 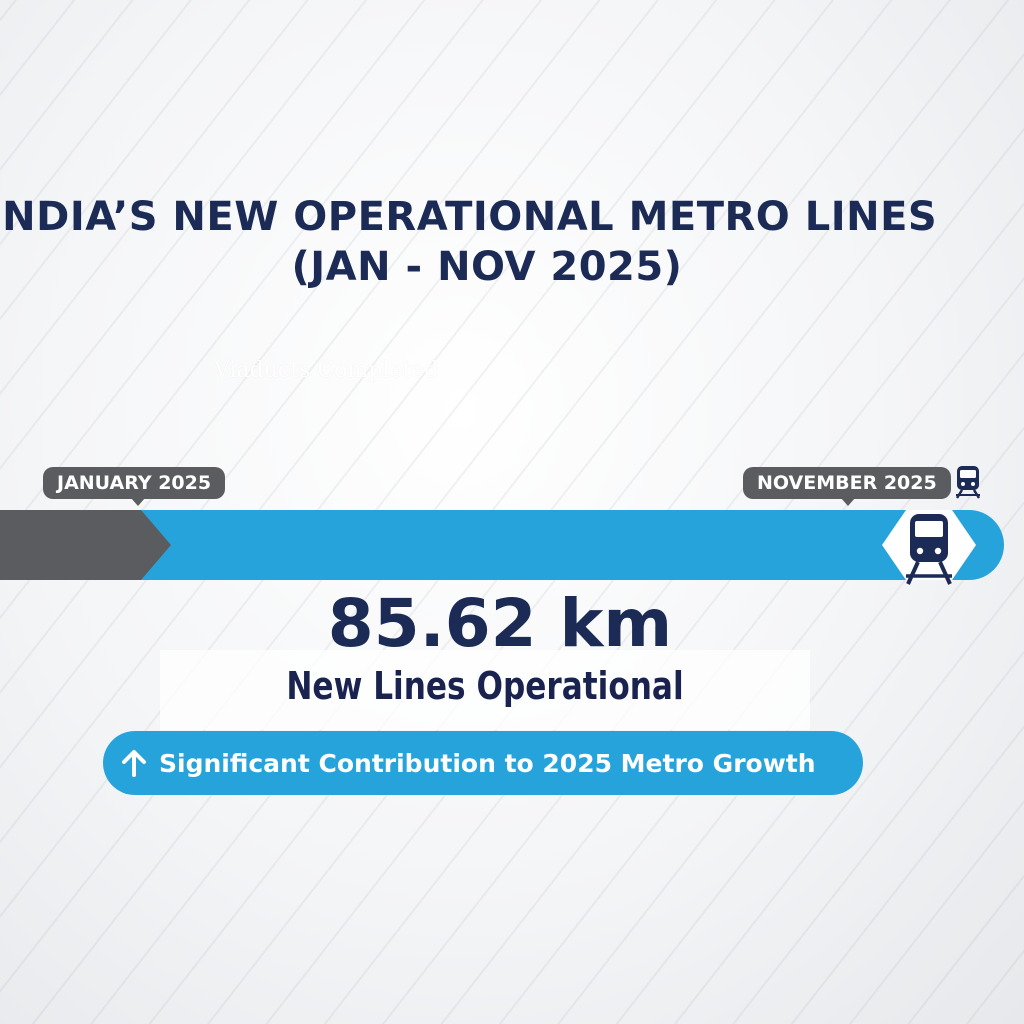 I want to click on timeline-bar, so click(x=502, y=545).